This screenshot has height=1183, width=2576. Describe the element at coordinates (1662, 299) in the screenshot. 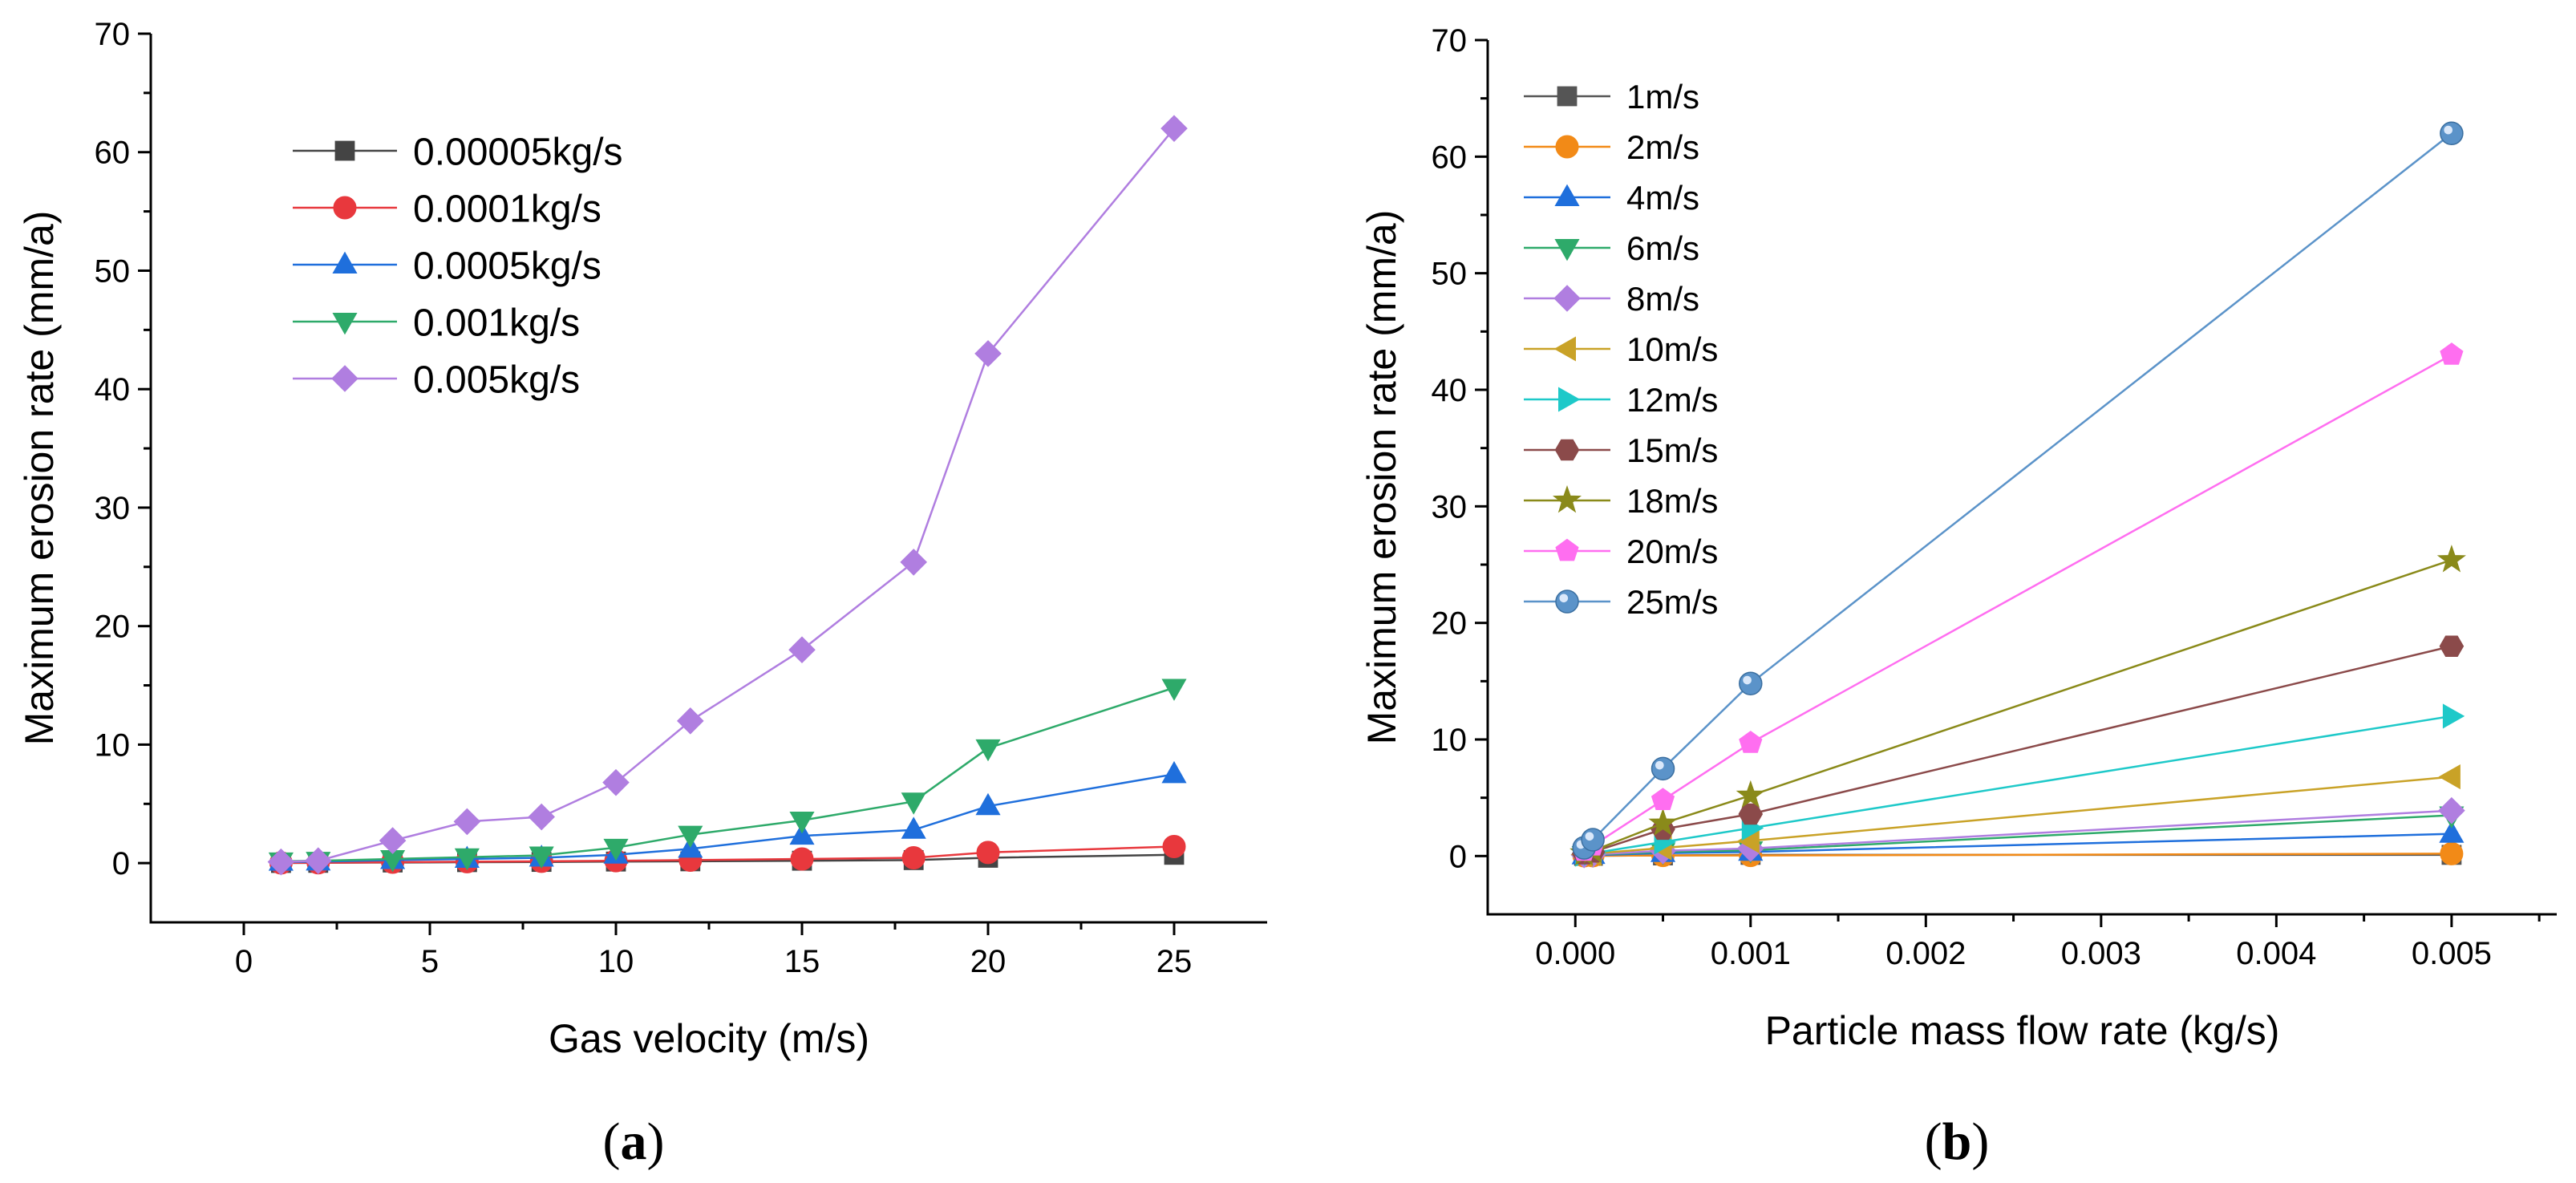

I see `legend-label: 8m/s` at that location.